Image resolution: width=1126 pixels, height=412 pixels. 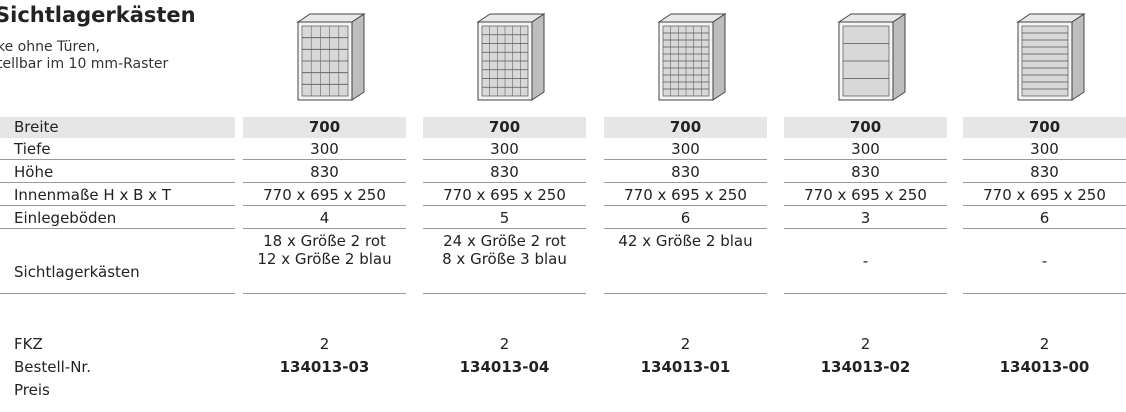 What do you see at coordinates (117, 149) in the screenshot?
I see `row-label: Tiefe` at bounding box center [117, 149].